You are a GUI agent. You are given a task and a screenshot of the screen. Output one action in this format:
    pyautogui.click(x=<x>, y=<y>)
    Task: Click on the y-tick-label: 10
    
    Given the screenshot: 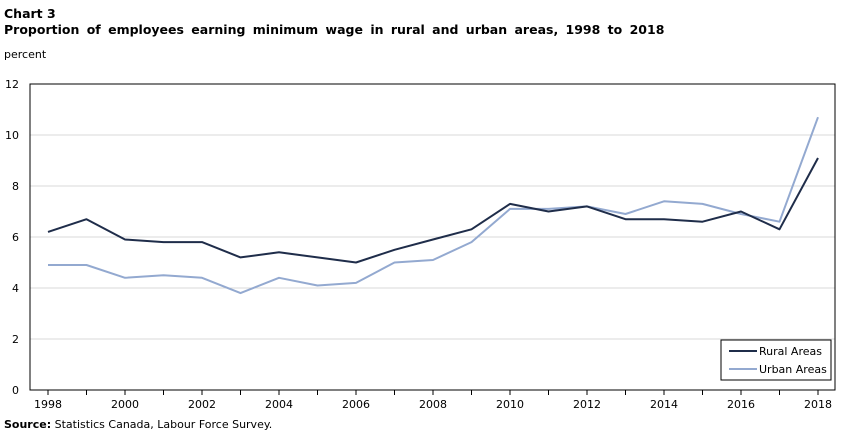 What is the action you would take?
    pyautogui.click(x=12, y=135)
    